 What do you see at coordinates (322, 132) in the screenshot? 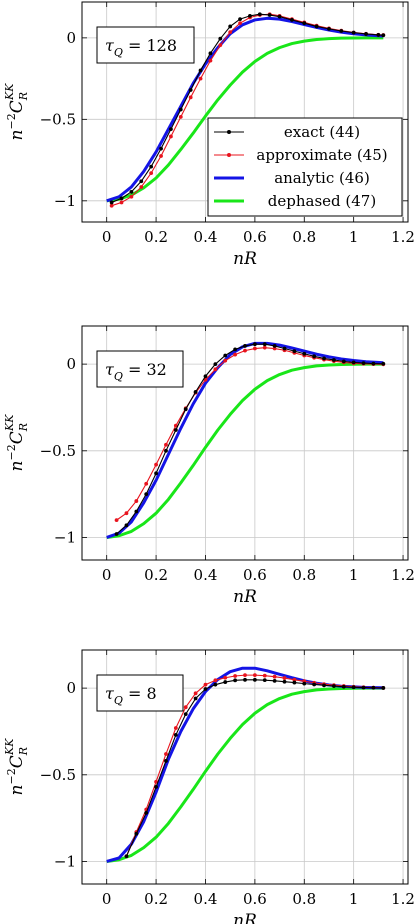
I see `legend-label-0: exact (44)` at bounding box center [322, 132].